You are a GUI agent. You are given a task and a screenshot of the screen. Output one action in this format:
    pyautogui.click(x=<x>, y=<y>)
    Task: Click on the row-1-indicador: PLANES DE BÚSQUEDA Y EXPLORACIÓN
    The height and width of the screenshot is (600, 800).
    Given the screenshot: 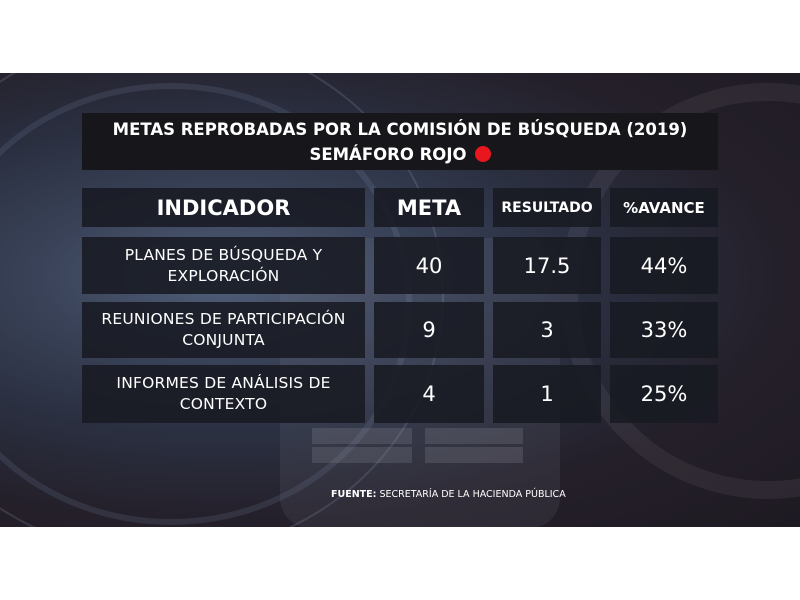 What is the action you would take?
    pyautogui.click(x=223, y=265)
    